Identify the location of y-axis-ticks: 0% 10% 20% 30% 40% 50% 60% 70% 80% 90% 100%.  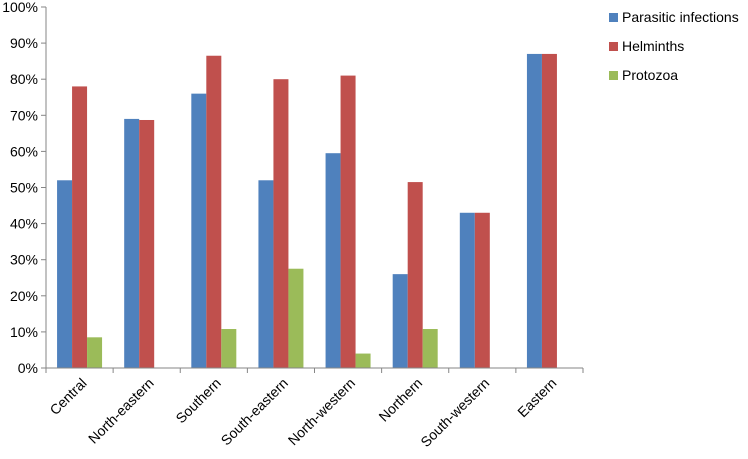
(24, 188).